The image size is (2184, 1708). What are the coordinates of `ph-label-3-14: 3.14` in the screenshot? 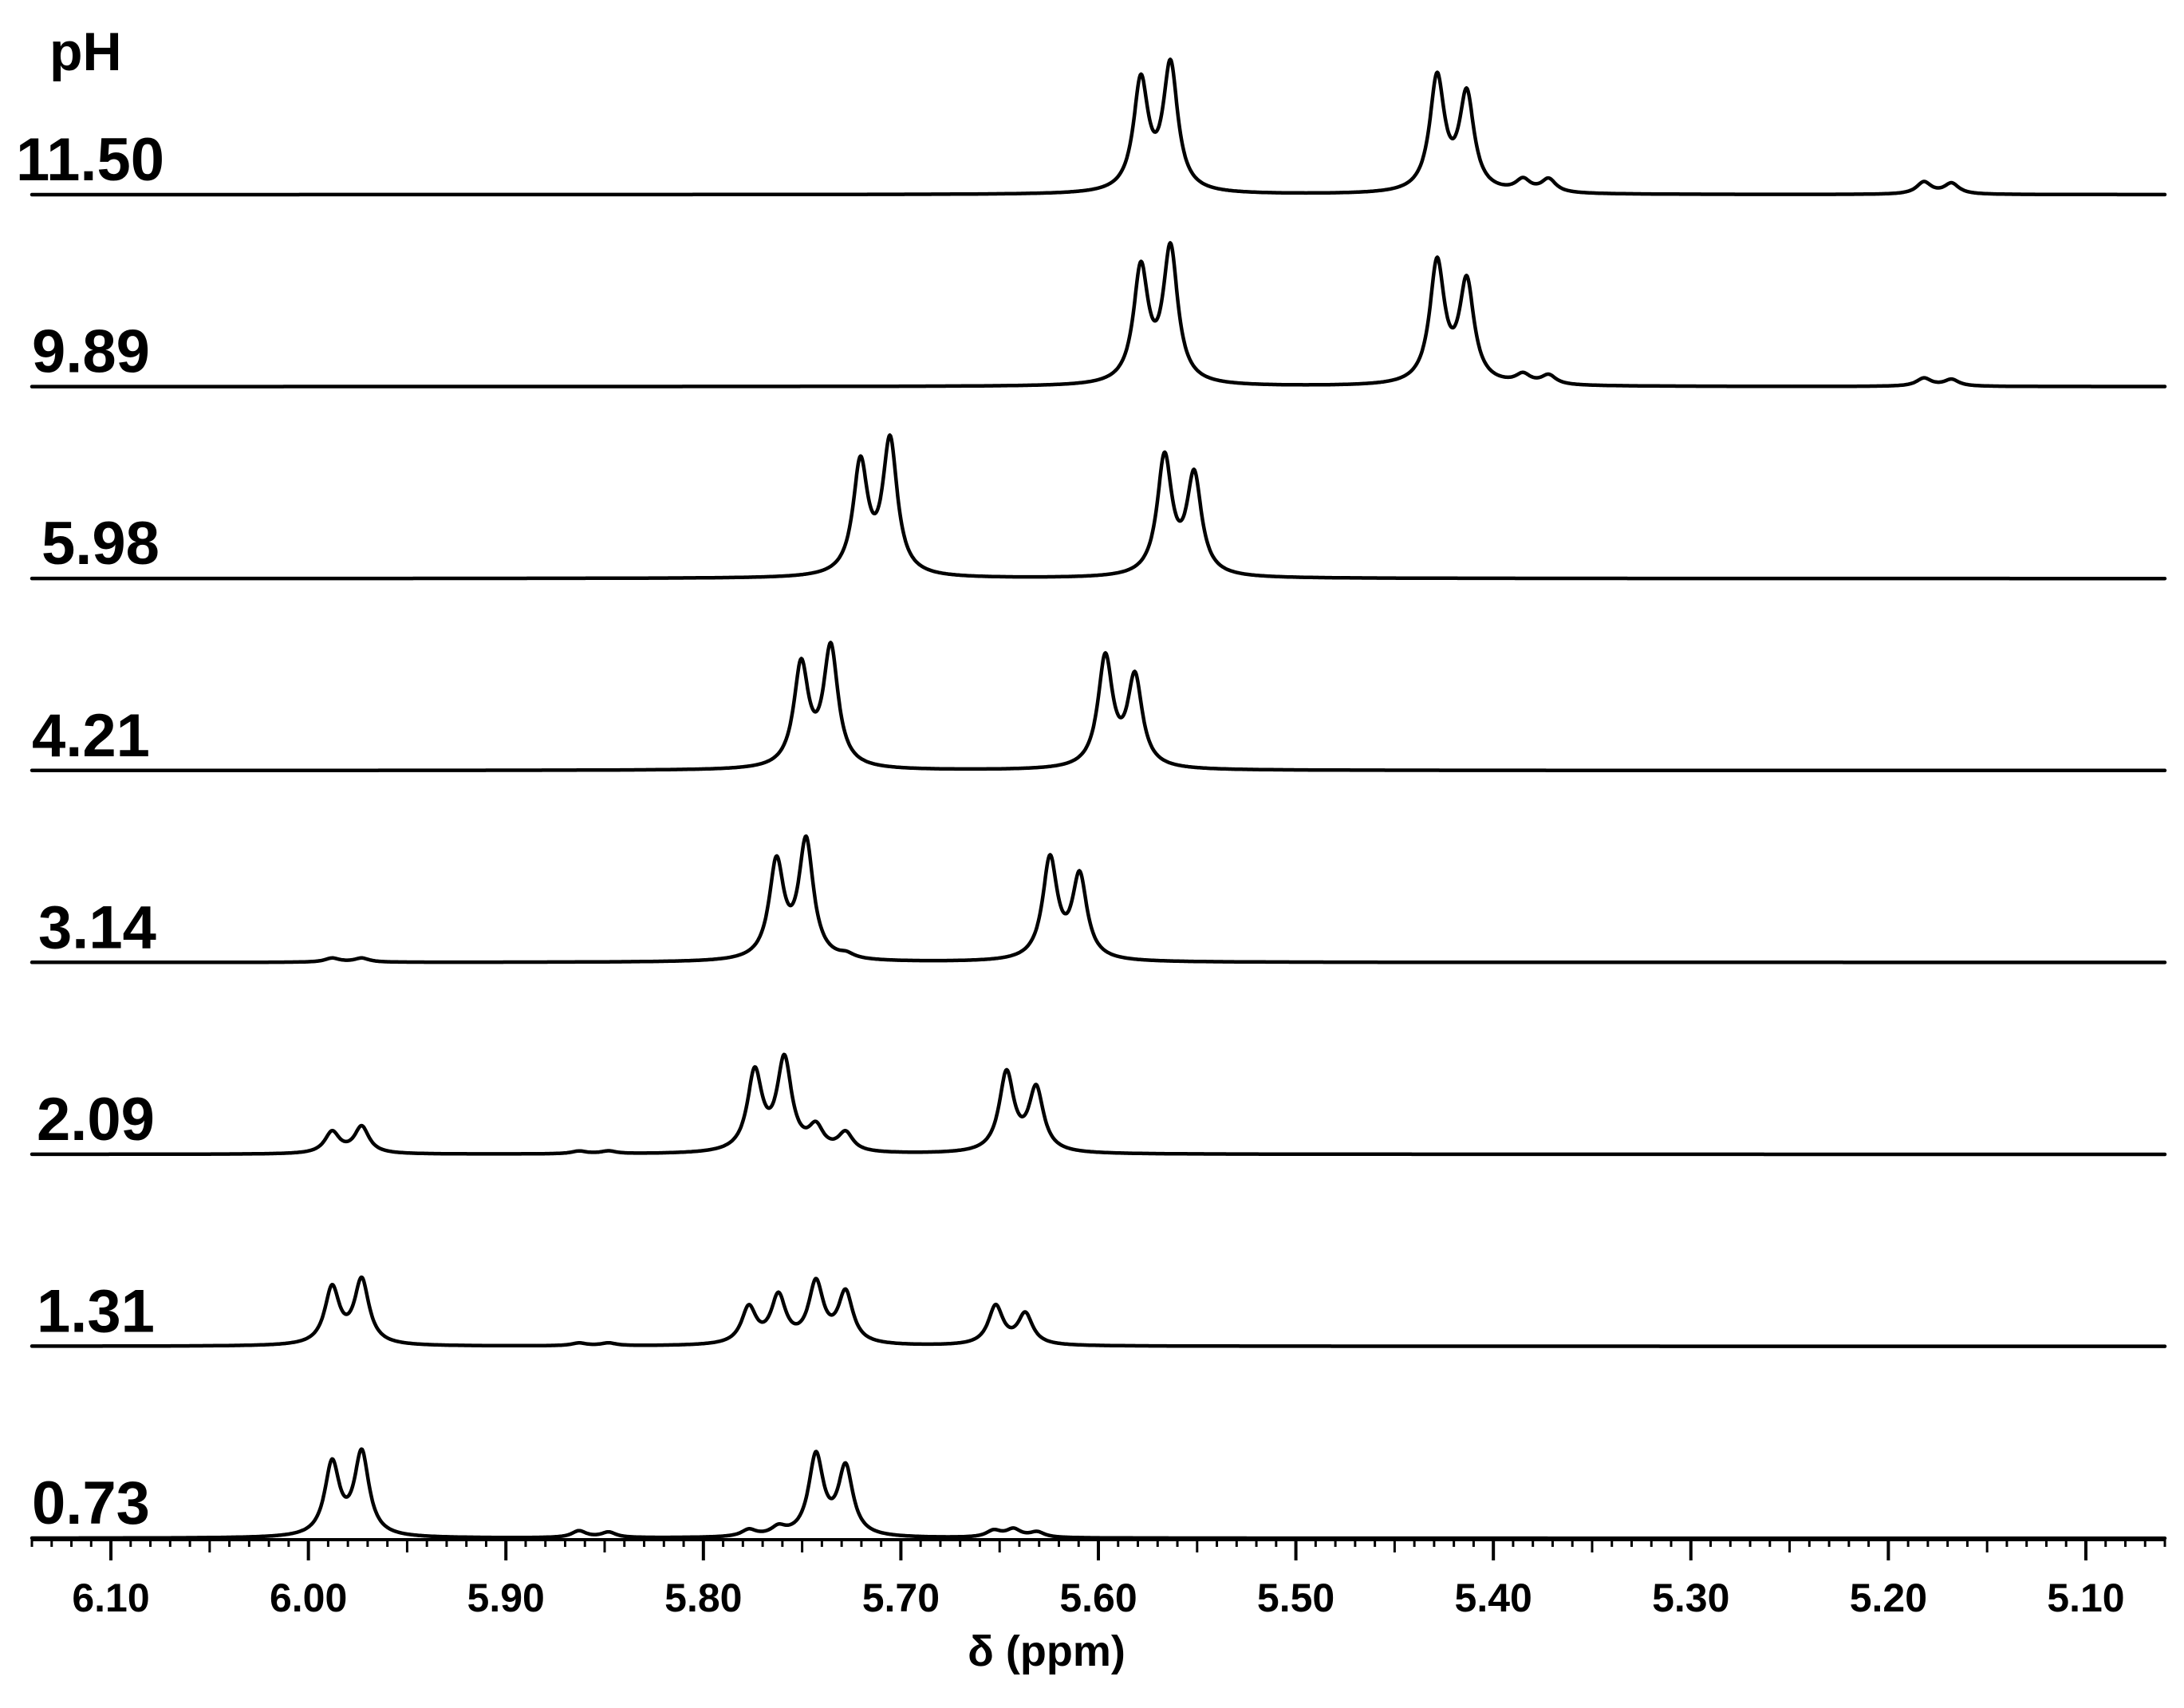 It's located at (97, 927).